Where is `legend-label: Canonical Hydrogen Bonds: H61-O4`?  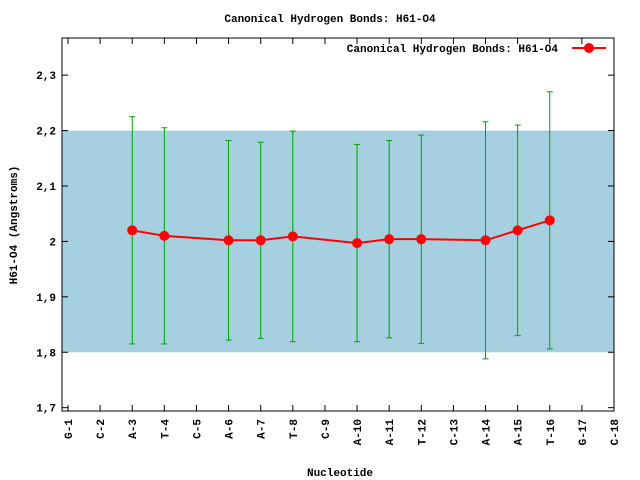 legend-label: Canonical Hydrogen Bonds: H61-O4 is located at coordinates (453, 50).